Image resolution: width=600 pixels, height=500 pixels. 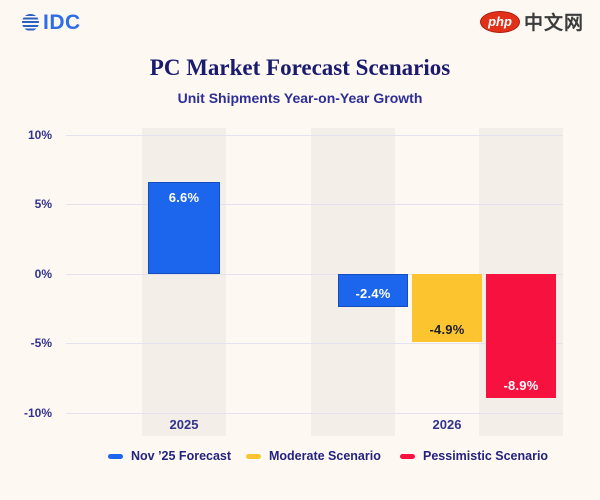 I want to click on bar-value-label: -4.9%, so click(x=447, y=329).